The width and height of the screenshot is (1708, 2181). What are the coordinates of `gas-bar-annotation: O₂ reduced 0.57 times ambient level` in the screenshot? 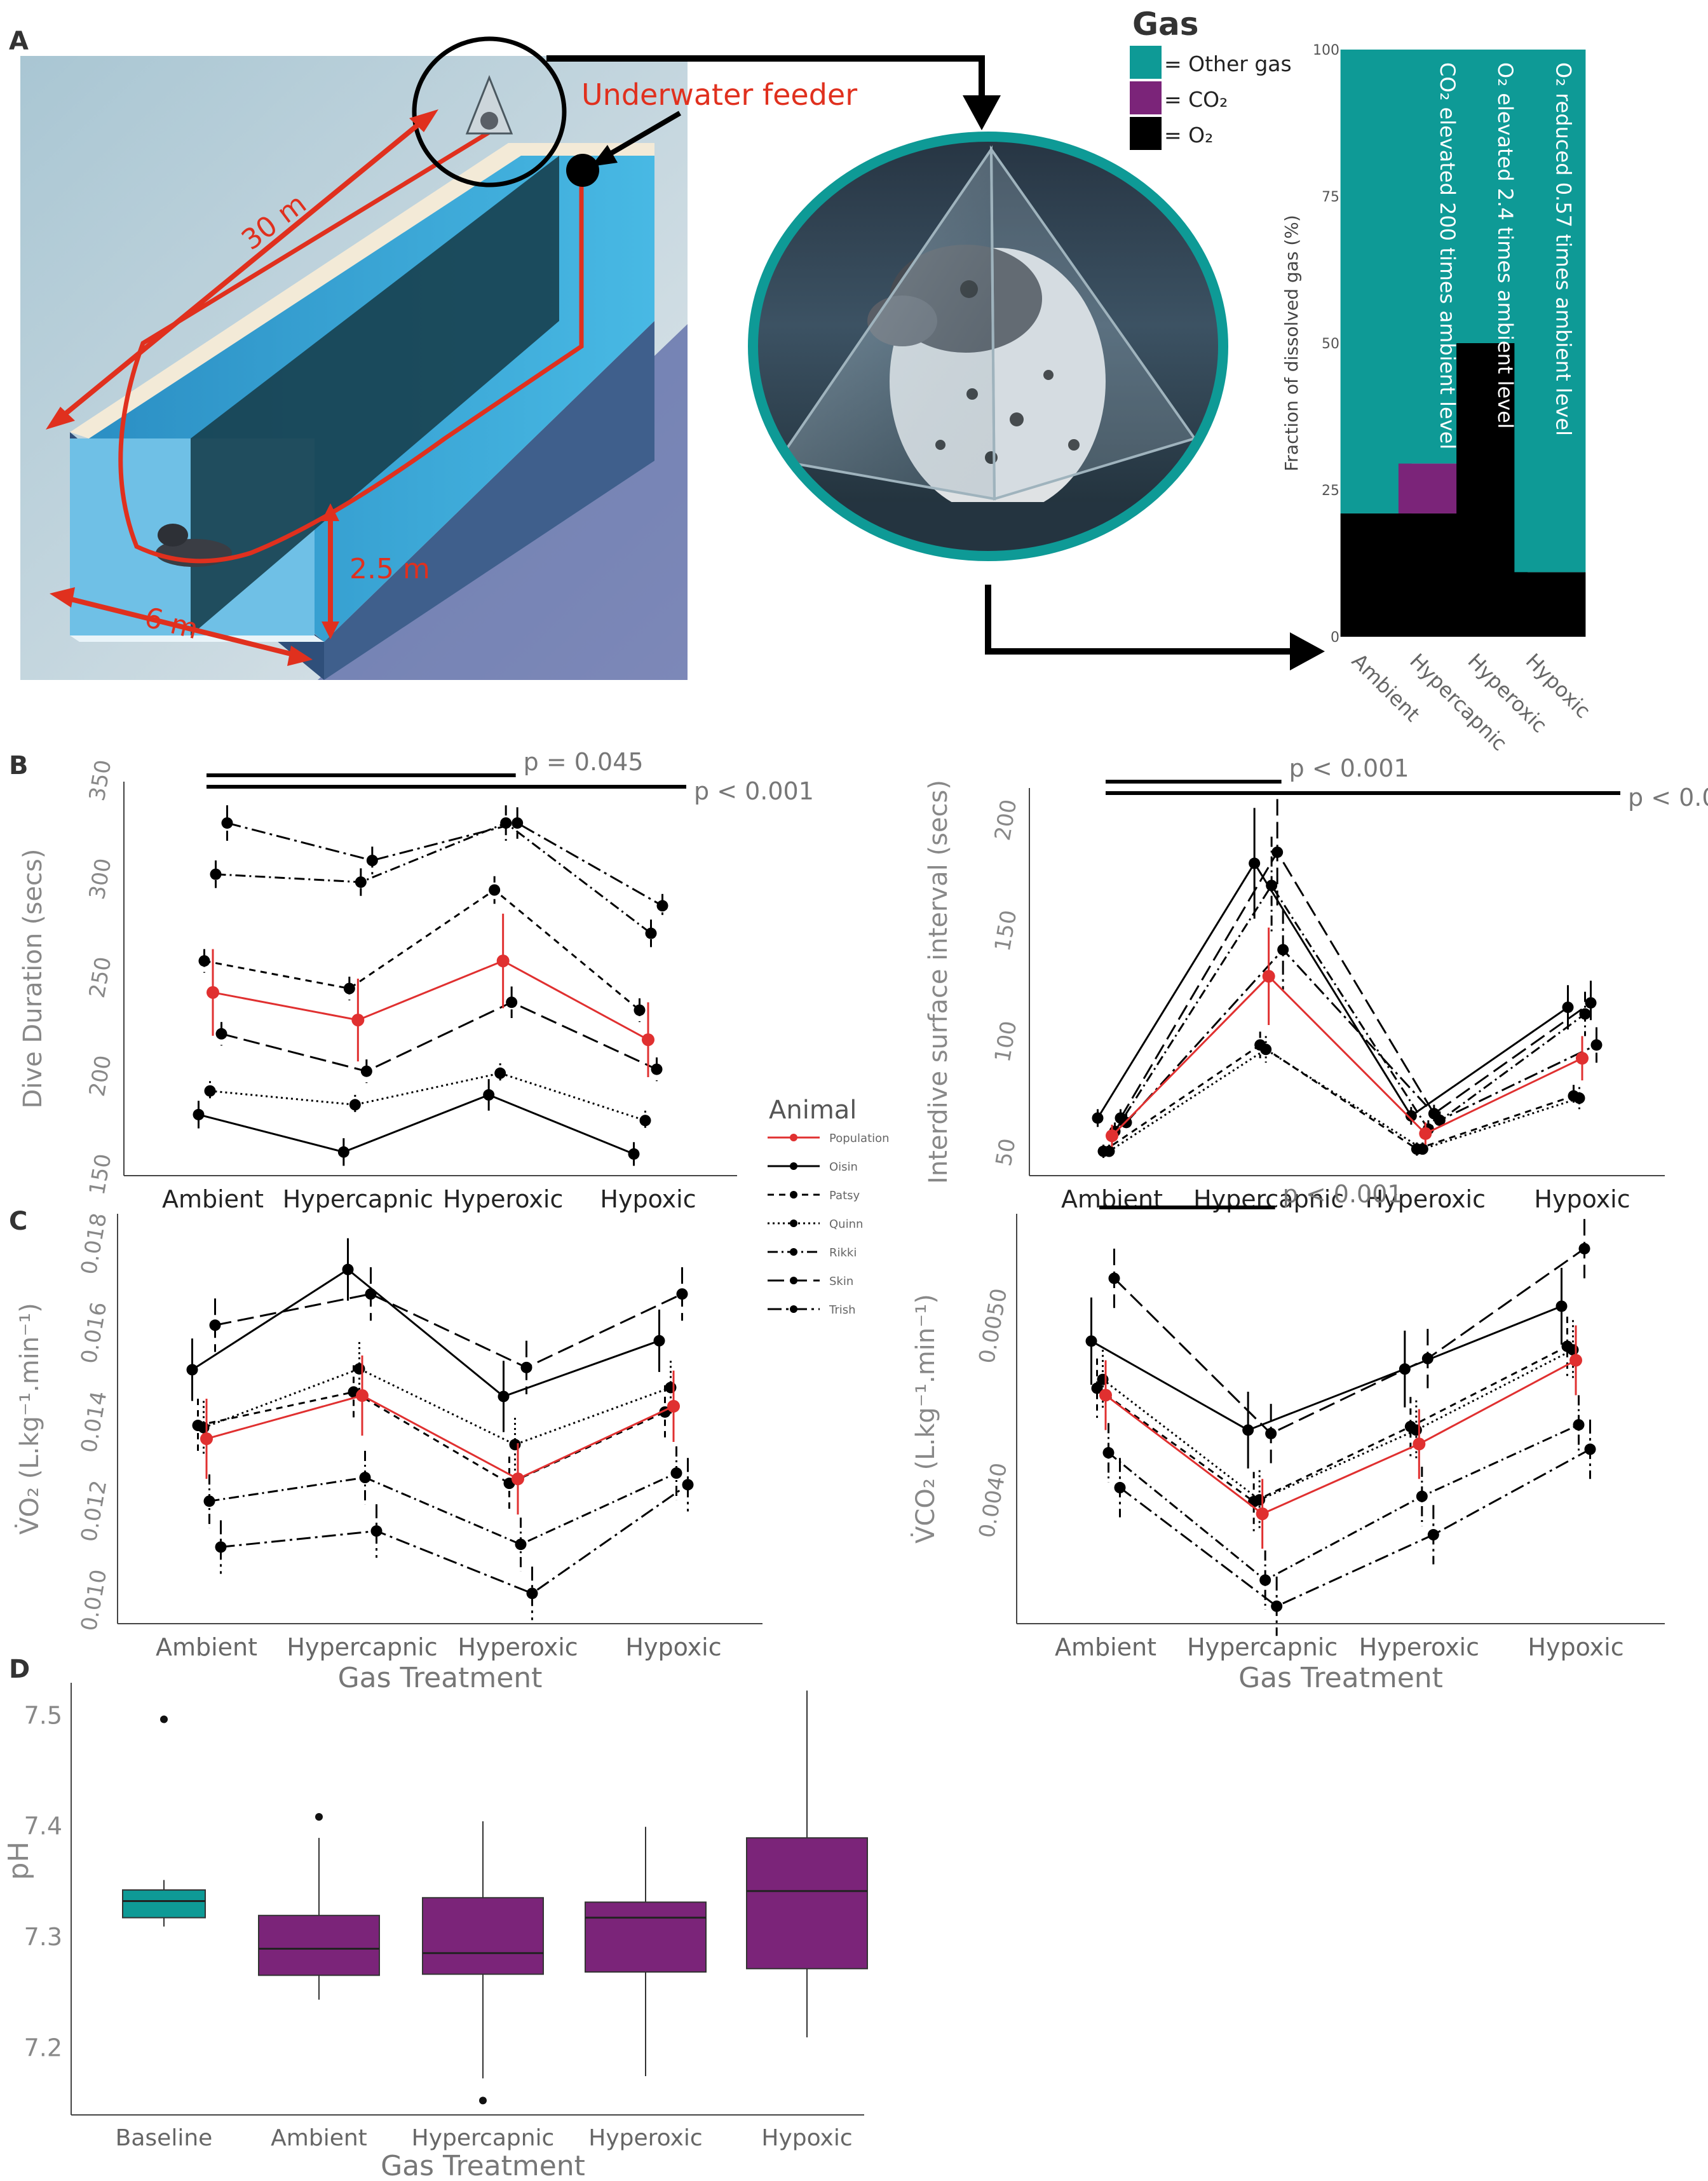 It's located at (1563, 249).